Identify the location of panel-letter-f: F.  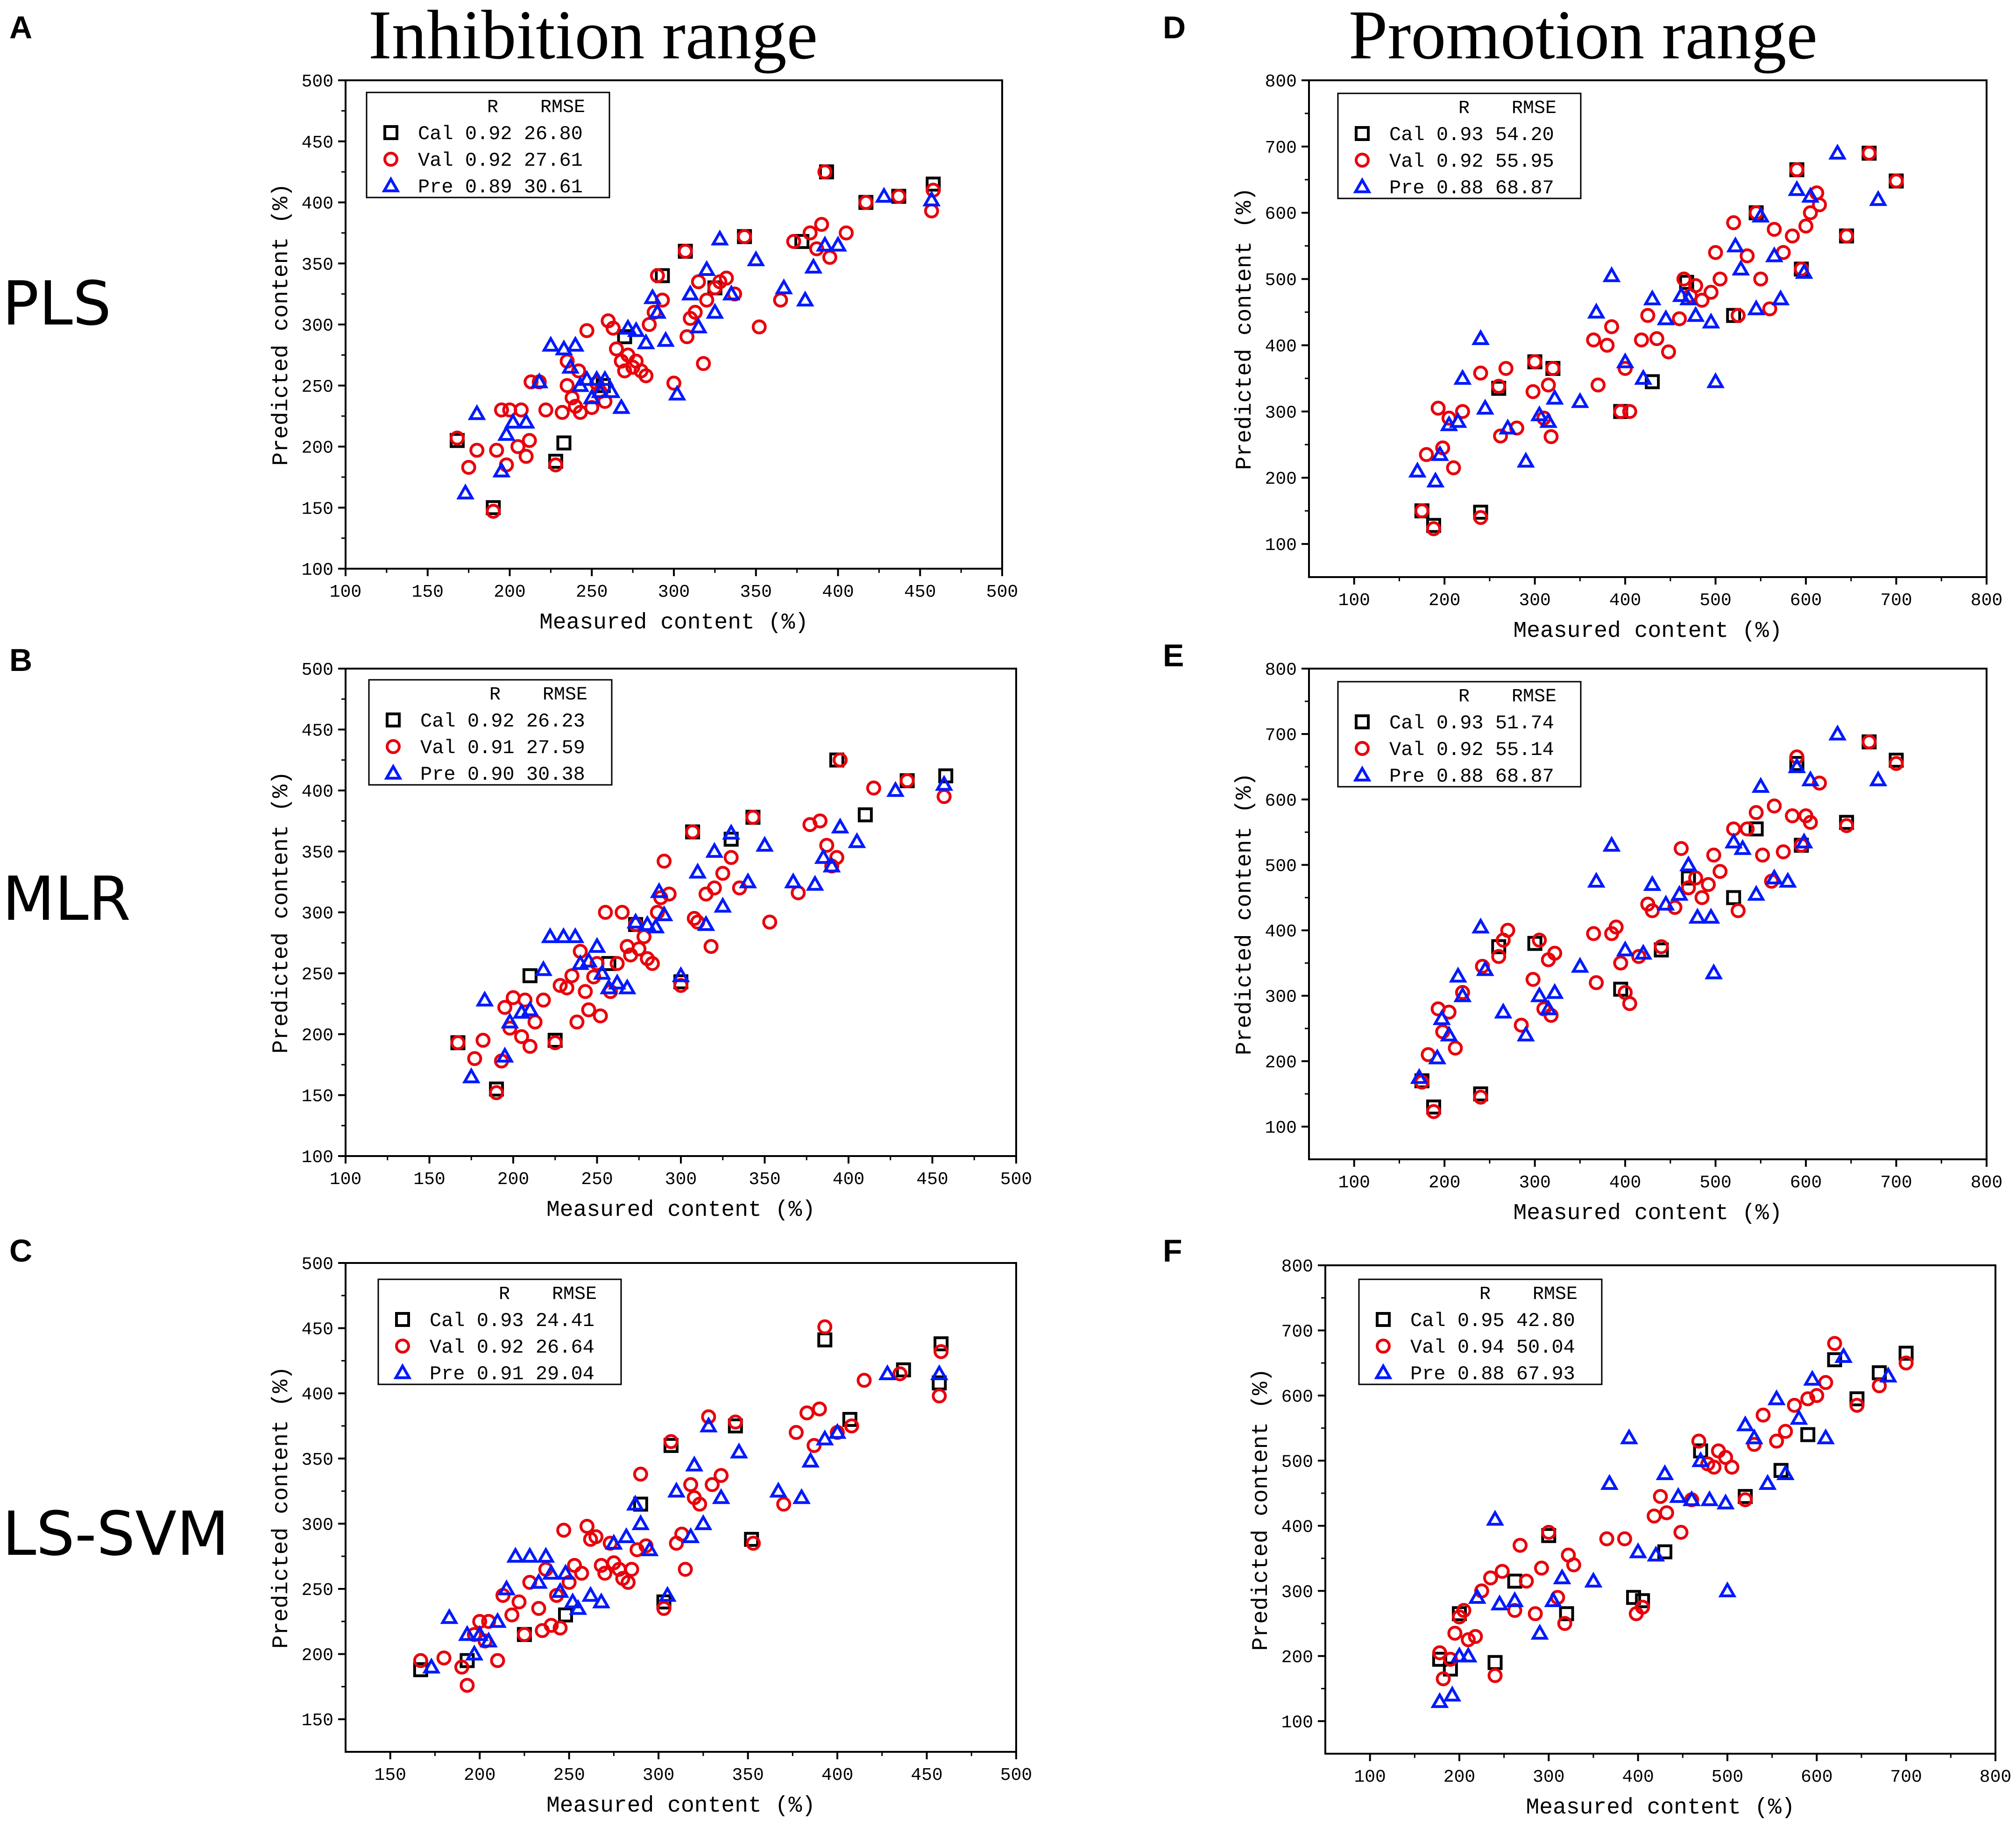
(1172, 1251).